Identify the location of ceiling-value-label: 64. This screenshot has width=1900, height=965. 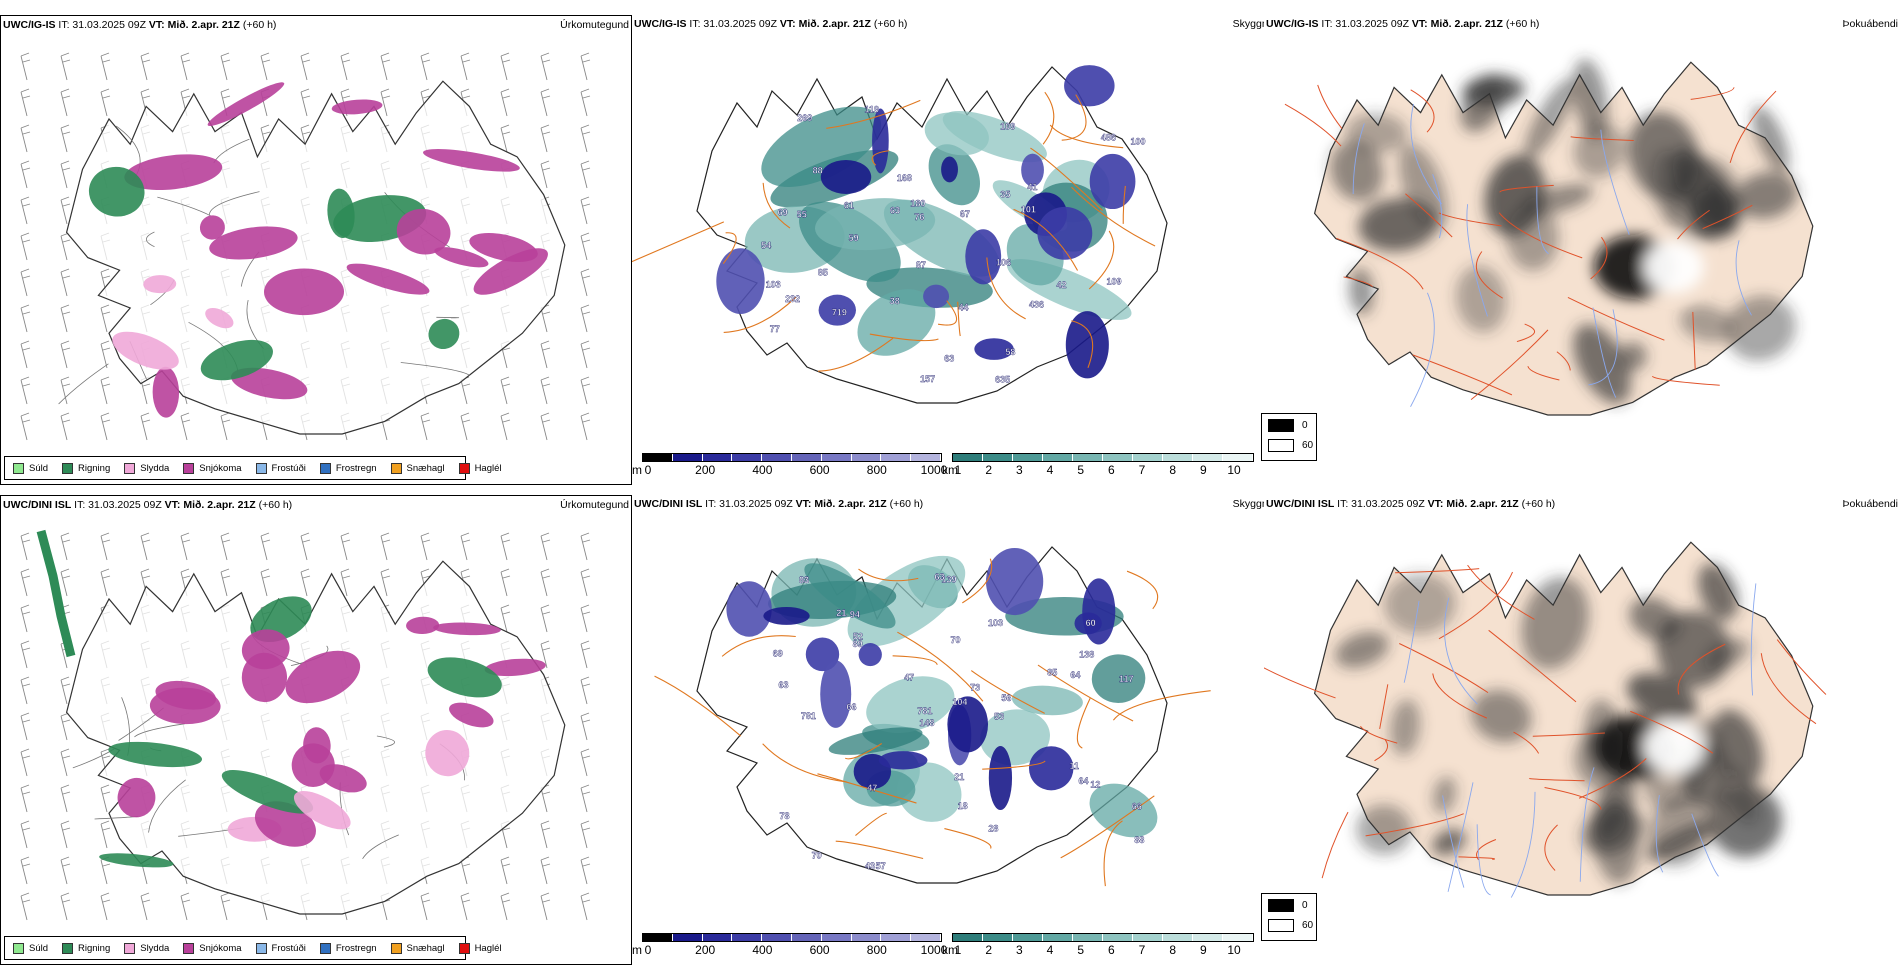
(1083, 781).